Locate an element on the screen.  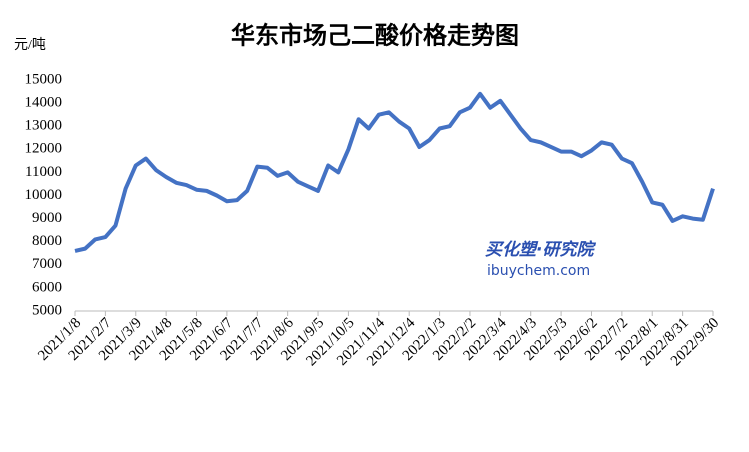
y-tick-label: 7000 is located at coordinates (47, 264).